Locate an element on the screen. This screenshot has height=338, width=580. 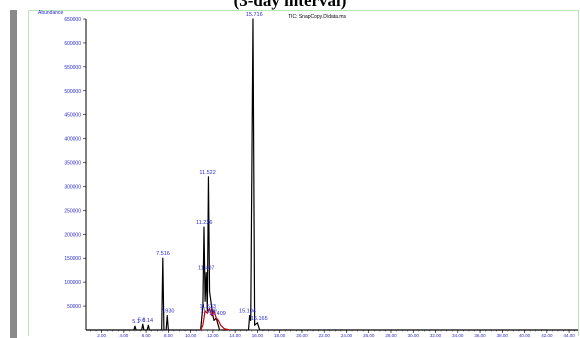
y-tick-label: 250000 is located at coordinates (72, 211).